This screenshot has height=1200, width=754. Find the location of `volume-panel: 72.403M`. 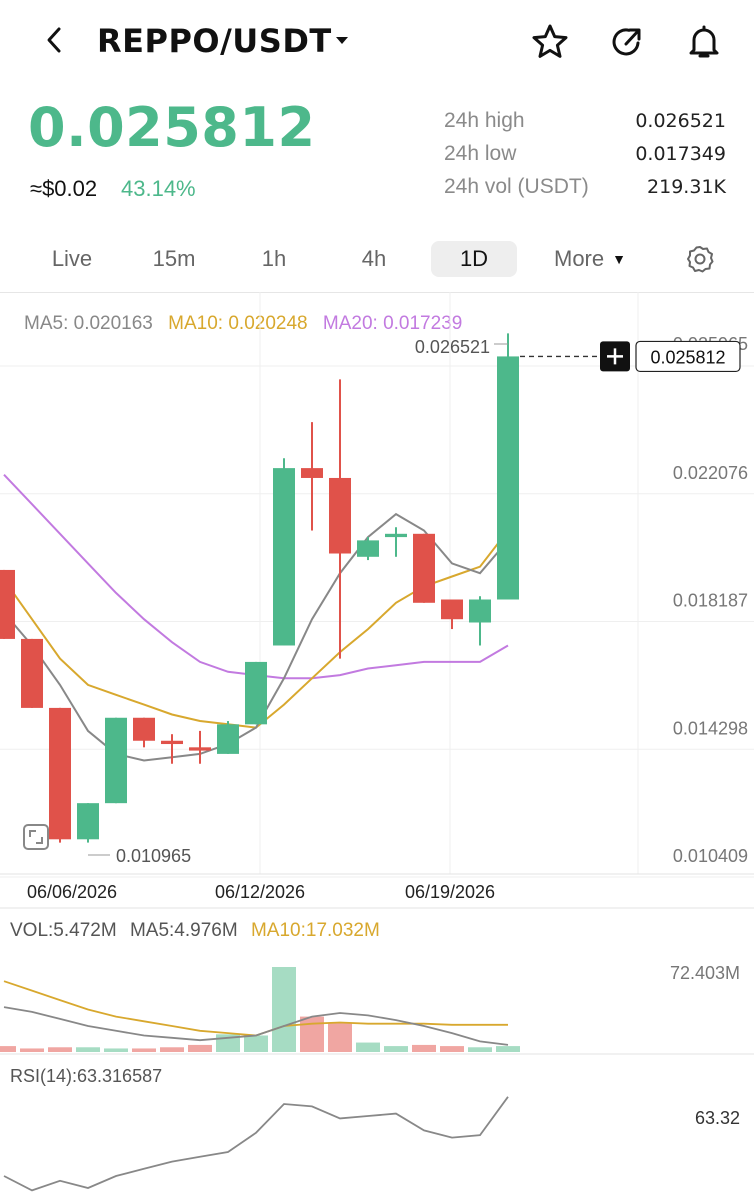

volume-panel: 72.403M is located at coordinates (370, 1007).